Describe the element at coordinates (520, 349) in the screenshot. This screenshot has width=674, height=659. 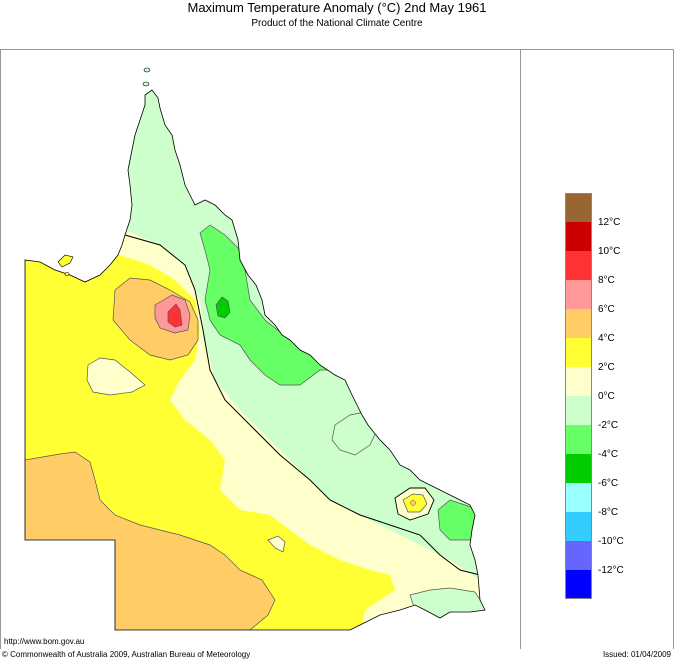
I see `legend-divider` at that location.